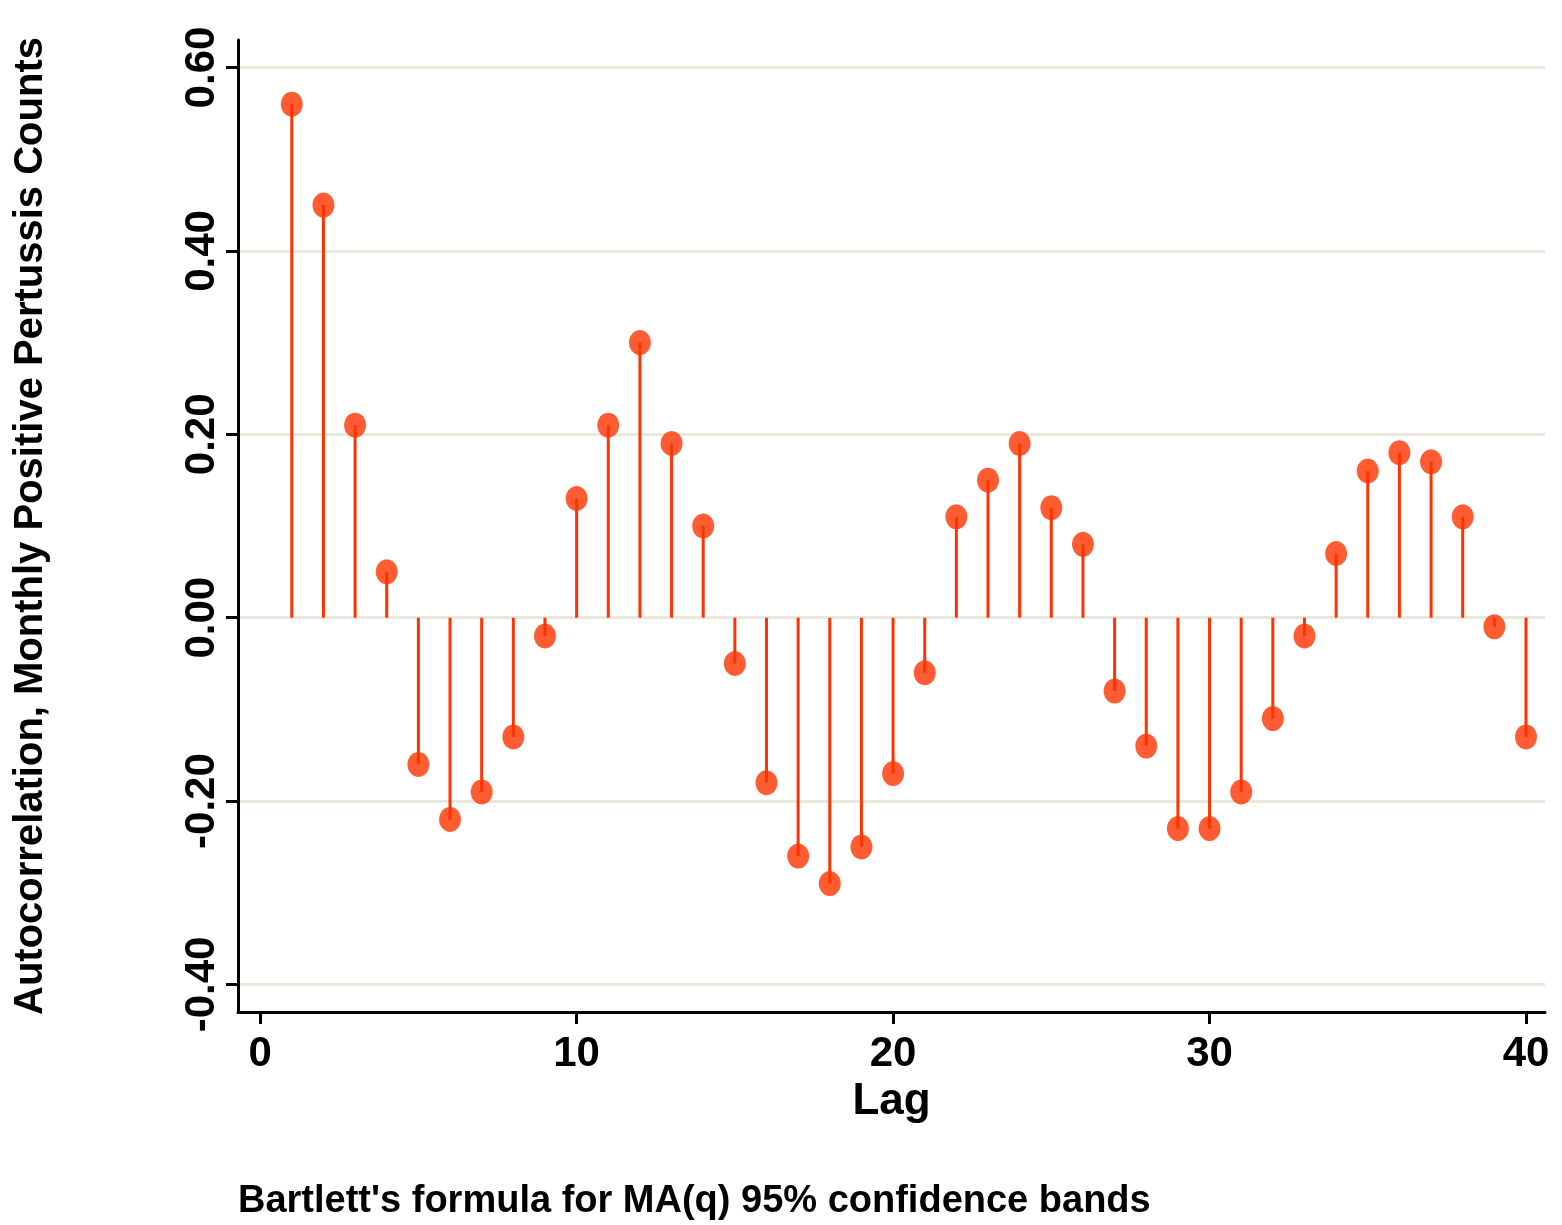 This screenshot has width=1562, height=1225. What do you see at coordinates (891, 1099) in the screenshot?
I see `x-axis-title: Lag` at bounding box center [891, 1099].